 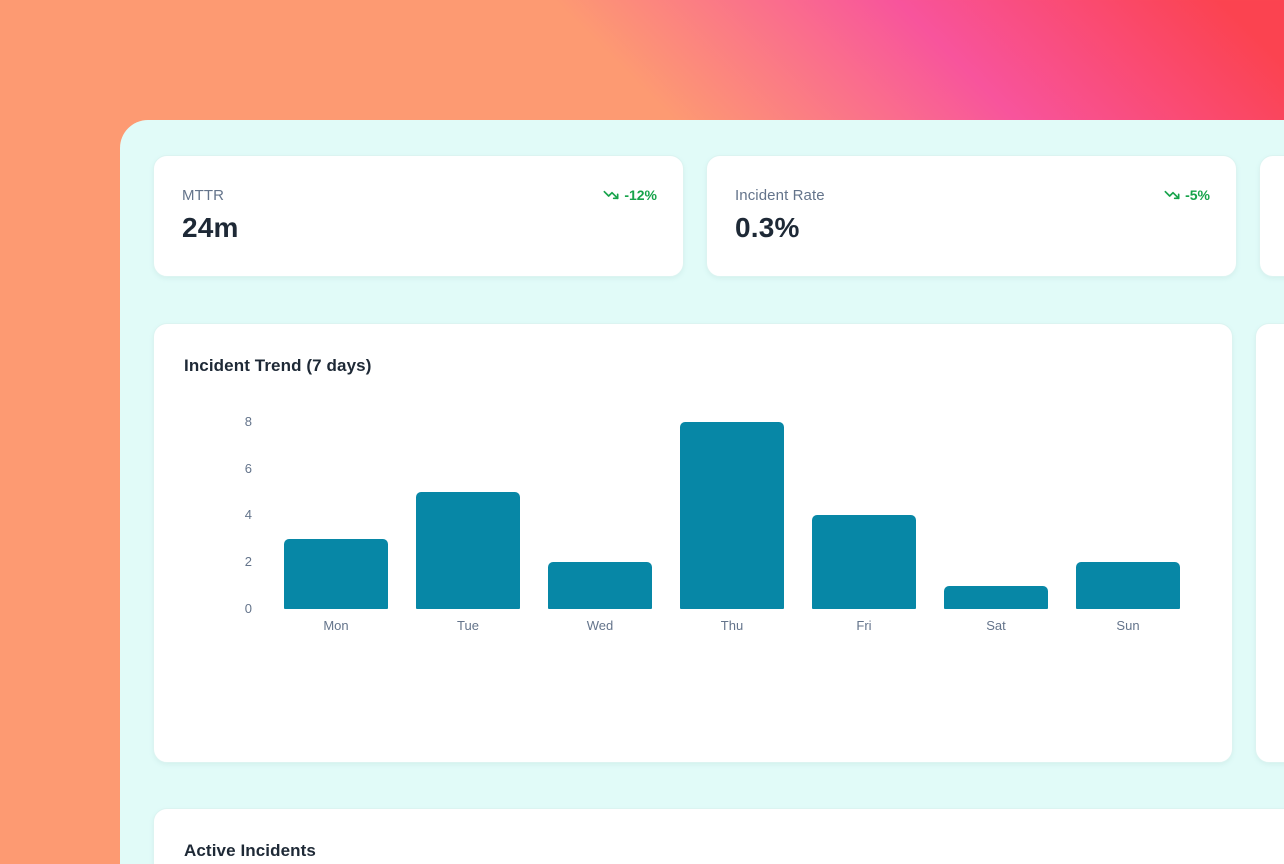 What do you see at coordinates (1128, 625) in the screenshot?
I see `x-axis-label: Sun` at bounding box center [1128, 625].